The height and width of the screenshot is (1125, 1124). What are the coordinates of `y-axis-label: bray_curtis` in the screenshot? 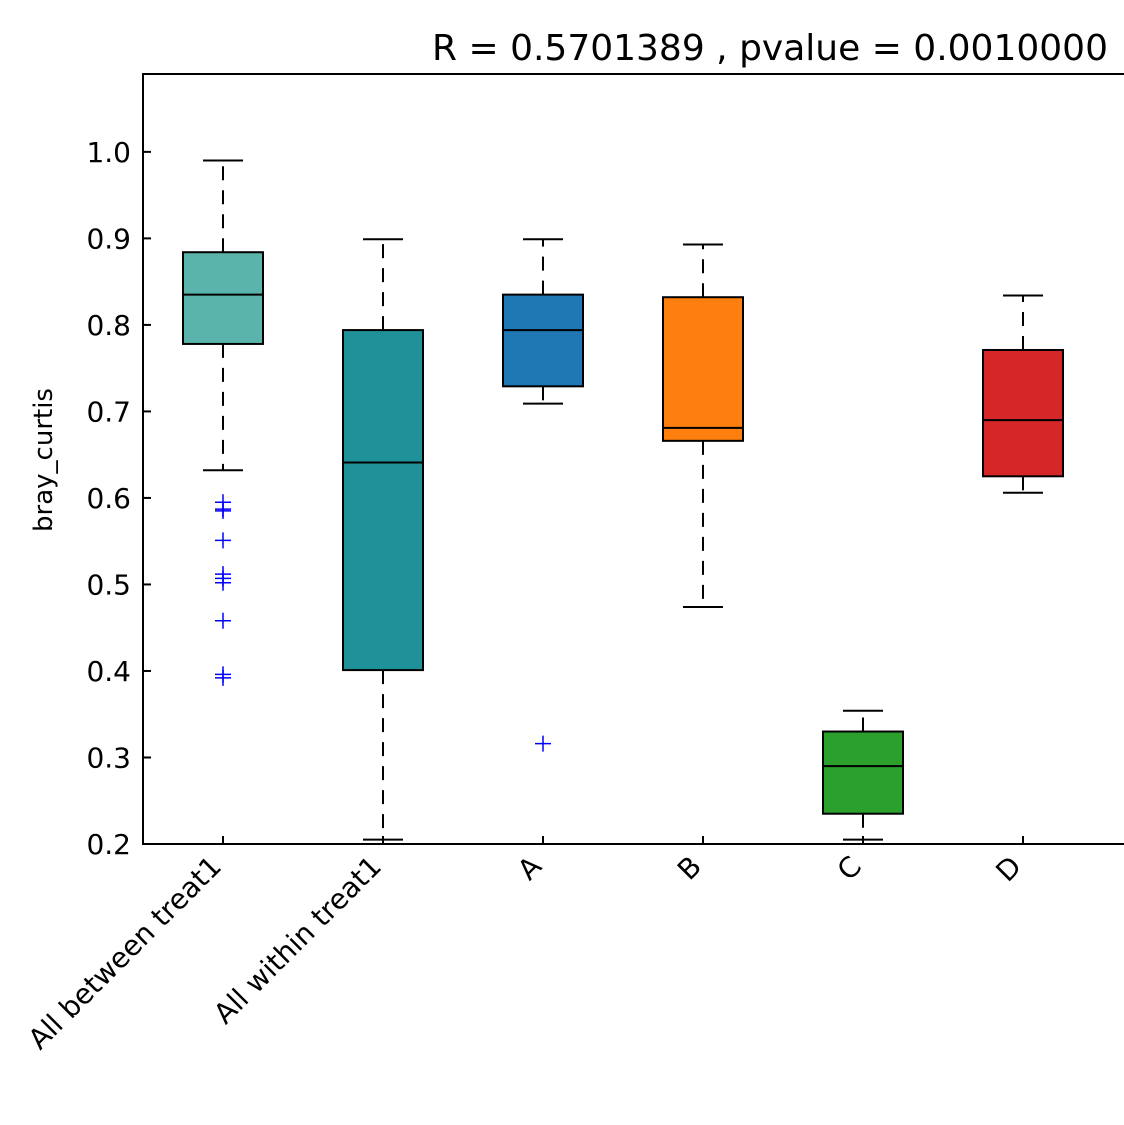 It's located at (44, 460).